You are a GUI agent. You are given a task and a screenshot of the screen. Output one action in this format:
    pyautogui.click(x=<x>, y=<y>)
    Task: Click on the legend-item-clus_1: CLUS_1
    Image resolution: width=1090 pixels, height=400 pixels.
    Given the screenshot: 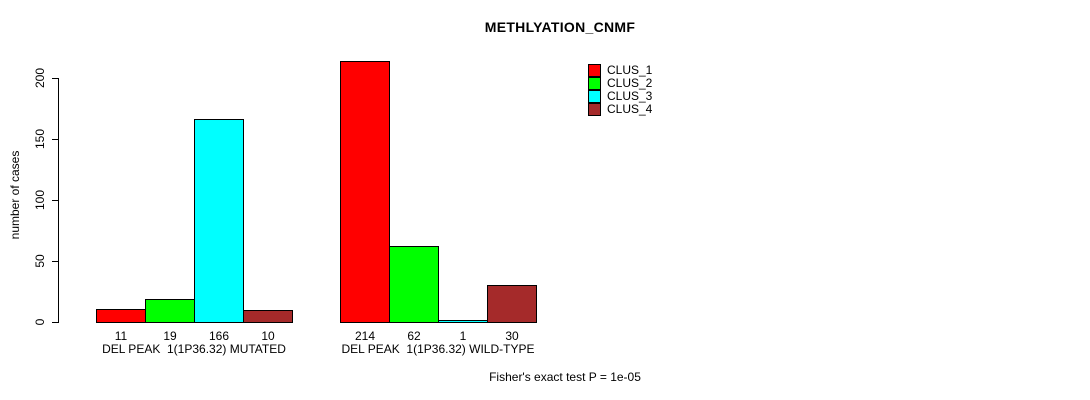 What is the action you would take?
    pyautogui.click(x=620, y=70)
    